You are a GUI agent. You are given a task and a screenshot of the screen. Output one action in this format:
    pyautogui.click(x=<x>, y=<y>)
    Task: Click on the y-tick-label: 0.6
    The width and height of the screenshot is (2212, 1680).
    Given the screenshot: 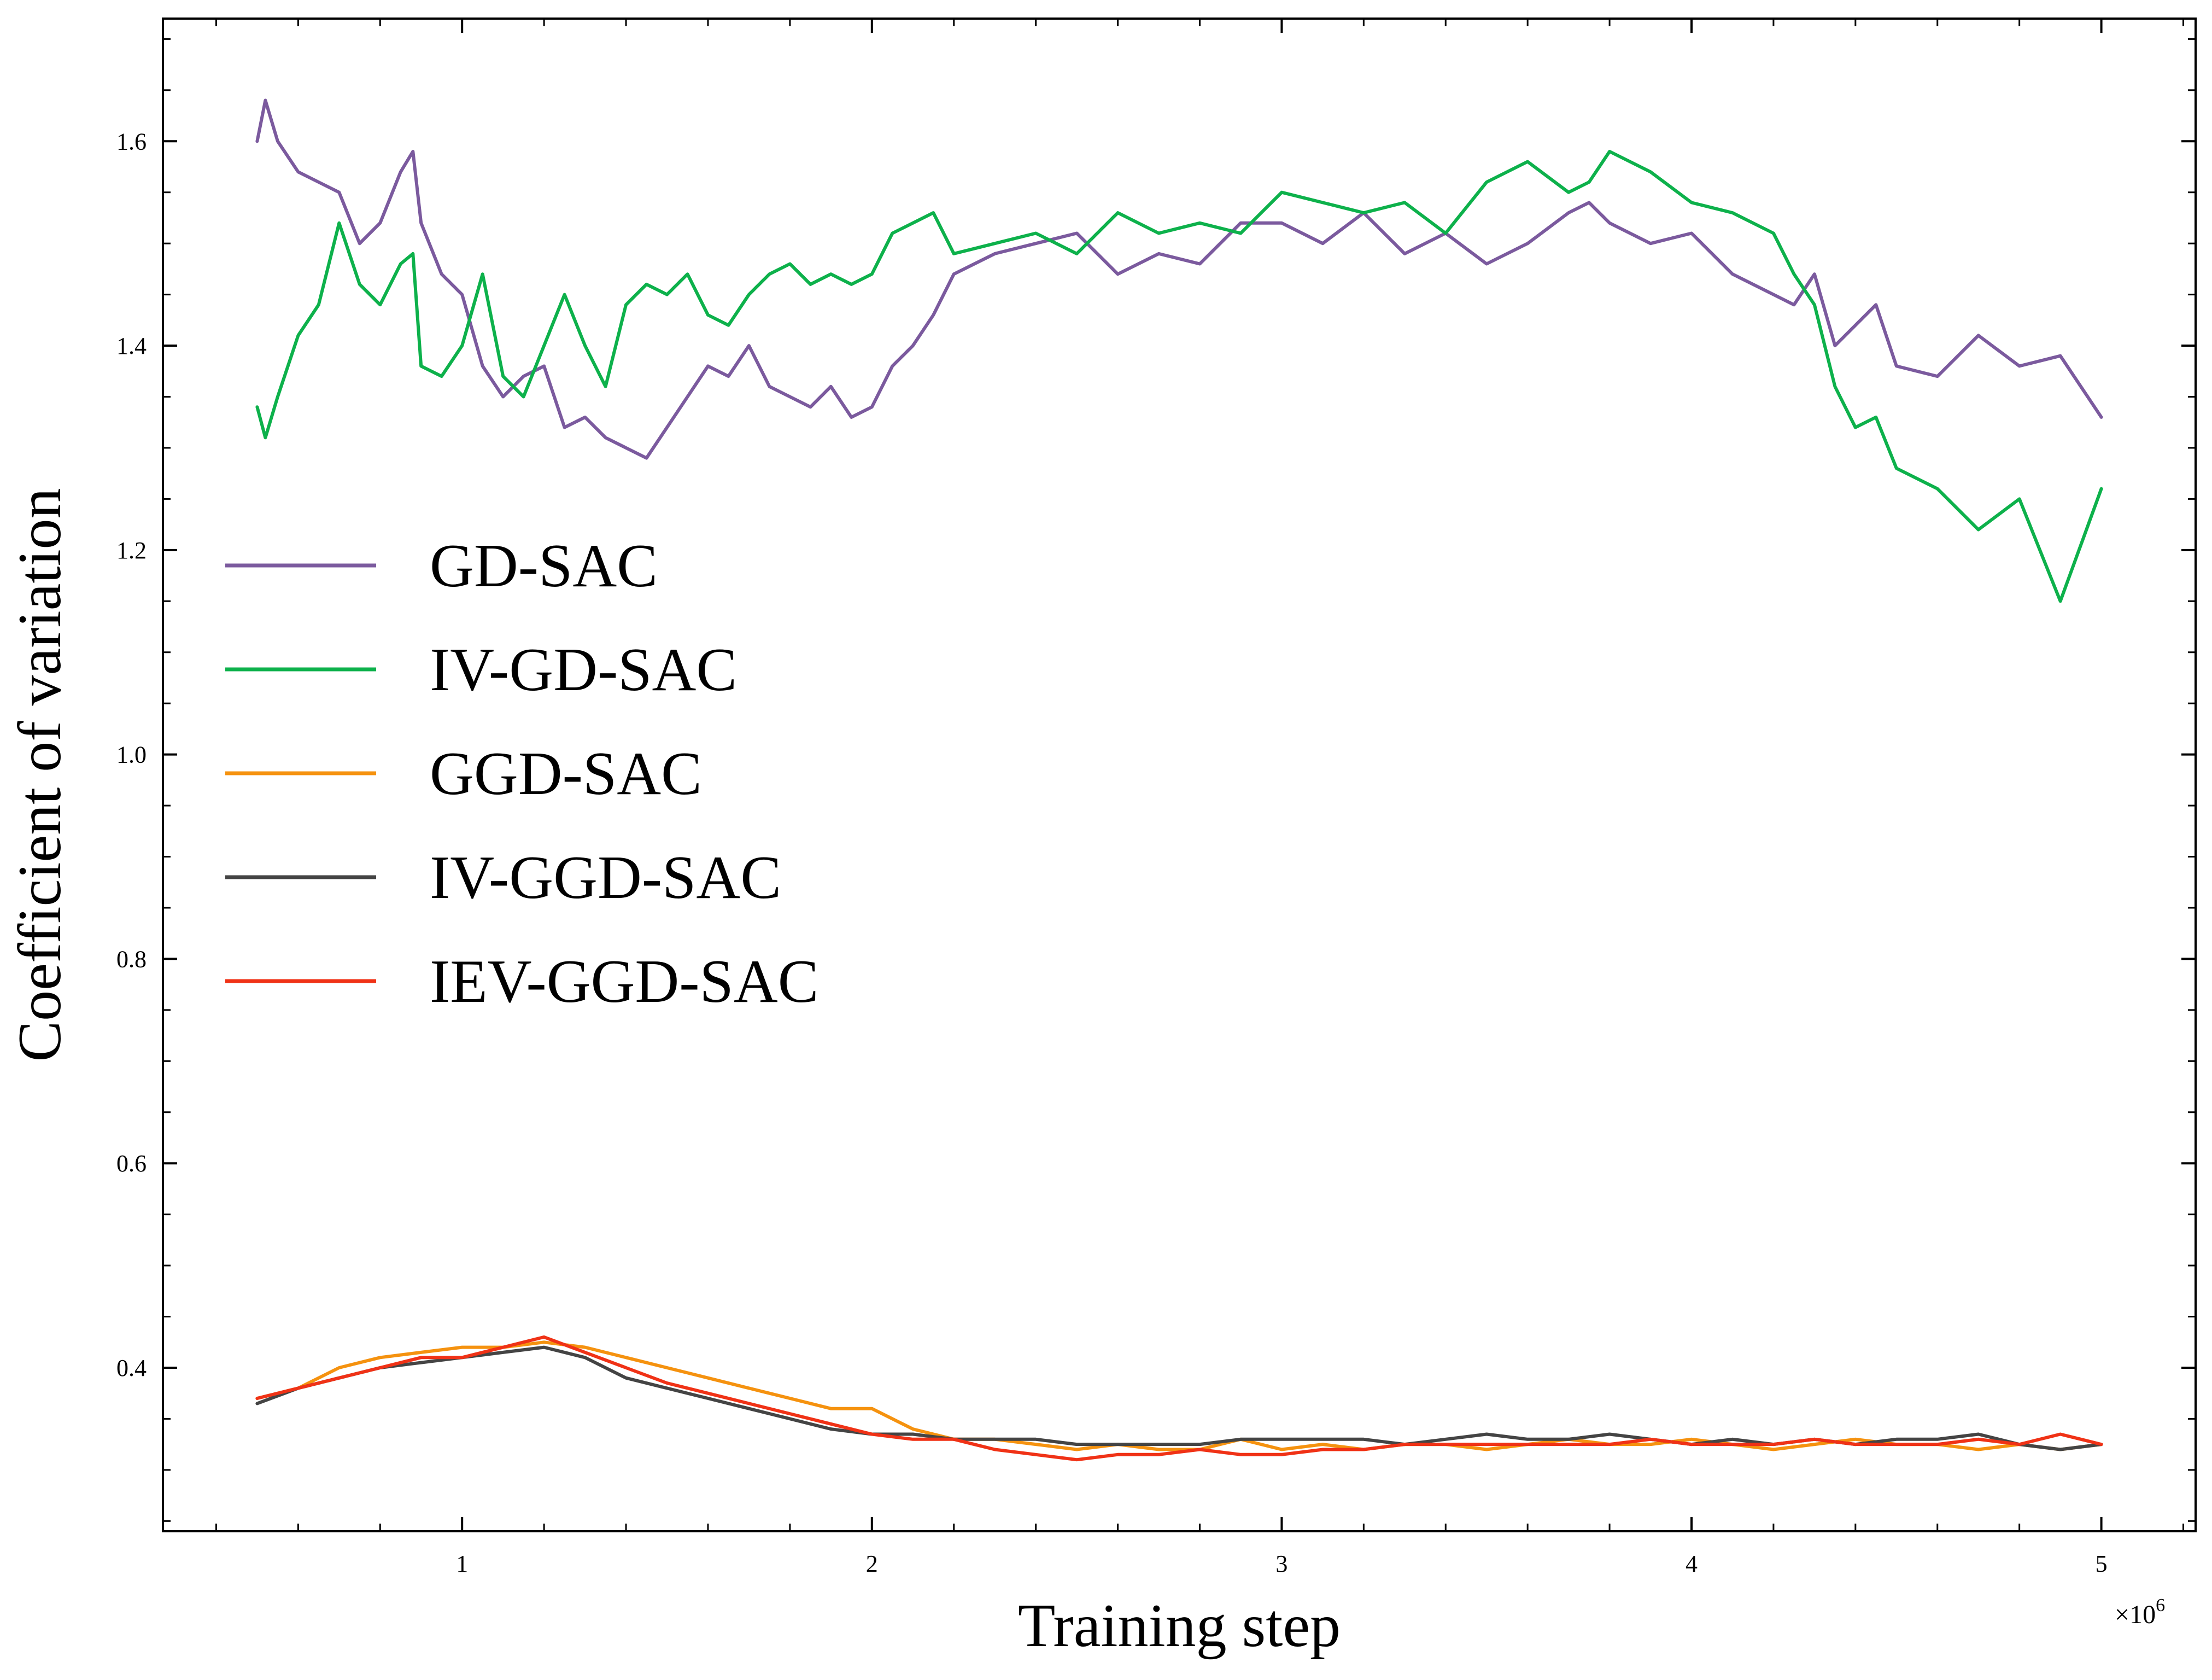 What is the action you would take?
    pyautogui.click(x=132, y=1163)
    